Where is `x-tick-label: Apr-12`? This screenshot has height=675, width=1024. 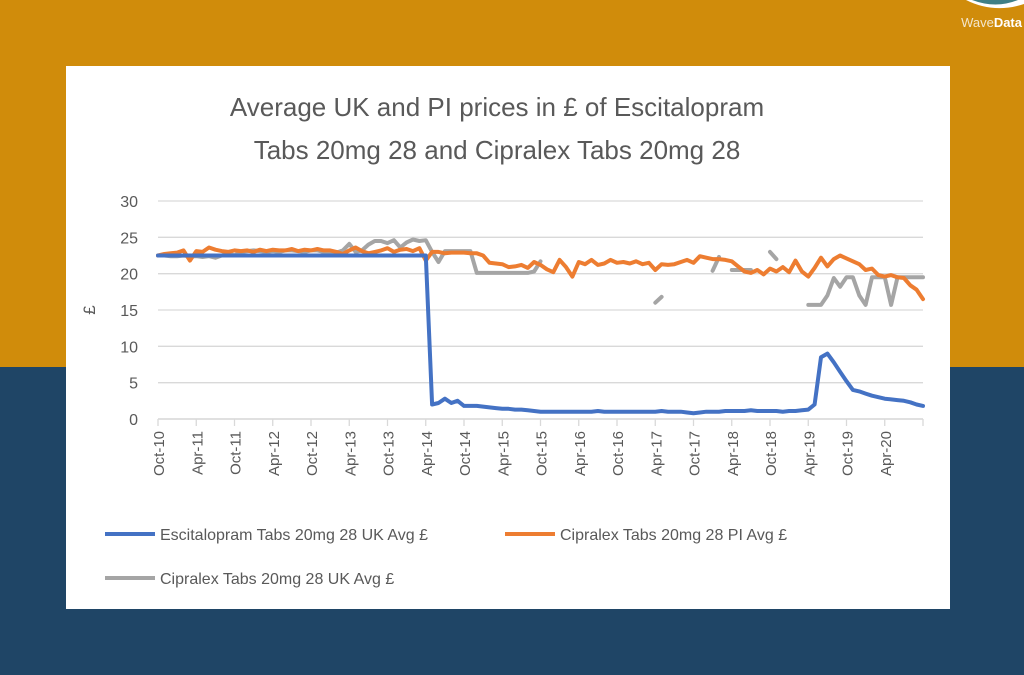
x-tick-label: Apr-12 is located at coordinates (274, 453).